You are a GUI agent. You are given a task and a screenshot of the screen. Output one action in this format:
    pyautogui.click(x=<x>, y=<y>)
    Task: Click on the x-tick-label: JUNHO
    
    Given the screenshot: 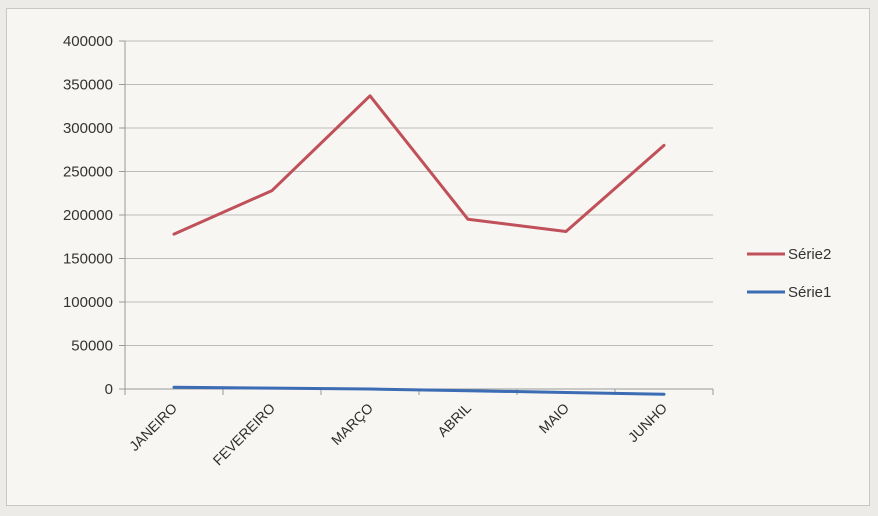 What is the action you would take?
    pyautogui.click(x=647, y=422)
    